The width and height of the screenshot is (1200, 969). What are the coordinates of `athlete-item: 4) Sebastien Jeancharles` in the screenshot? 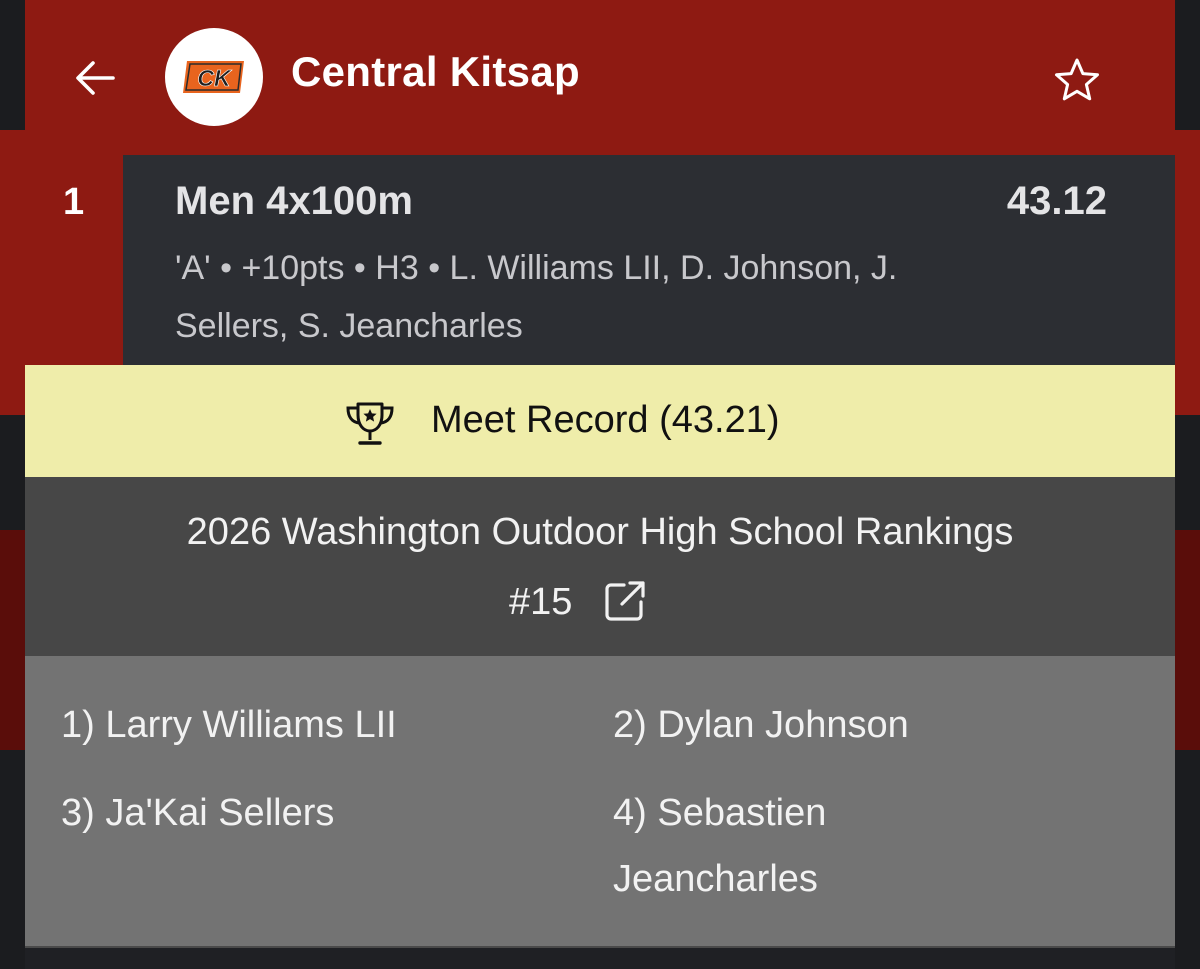 It's located at (720, 846).